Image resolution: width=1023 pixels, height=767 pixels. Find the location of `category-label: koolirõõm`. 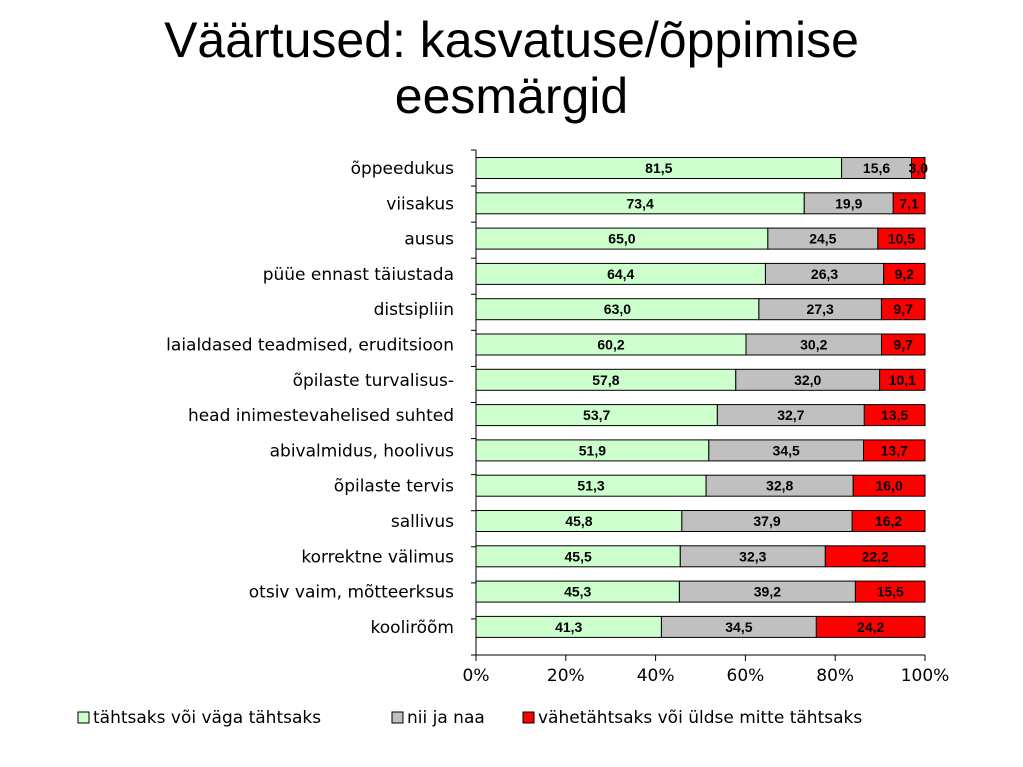

category-label: koolirõõm is located at coordinates (412, 628).